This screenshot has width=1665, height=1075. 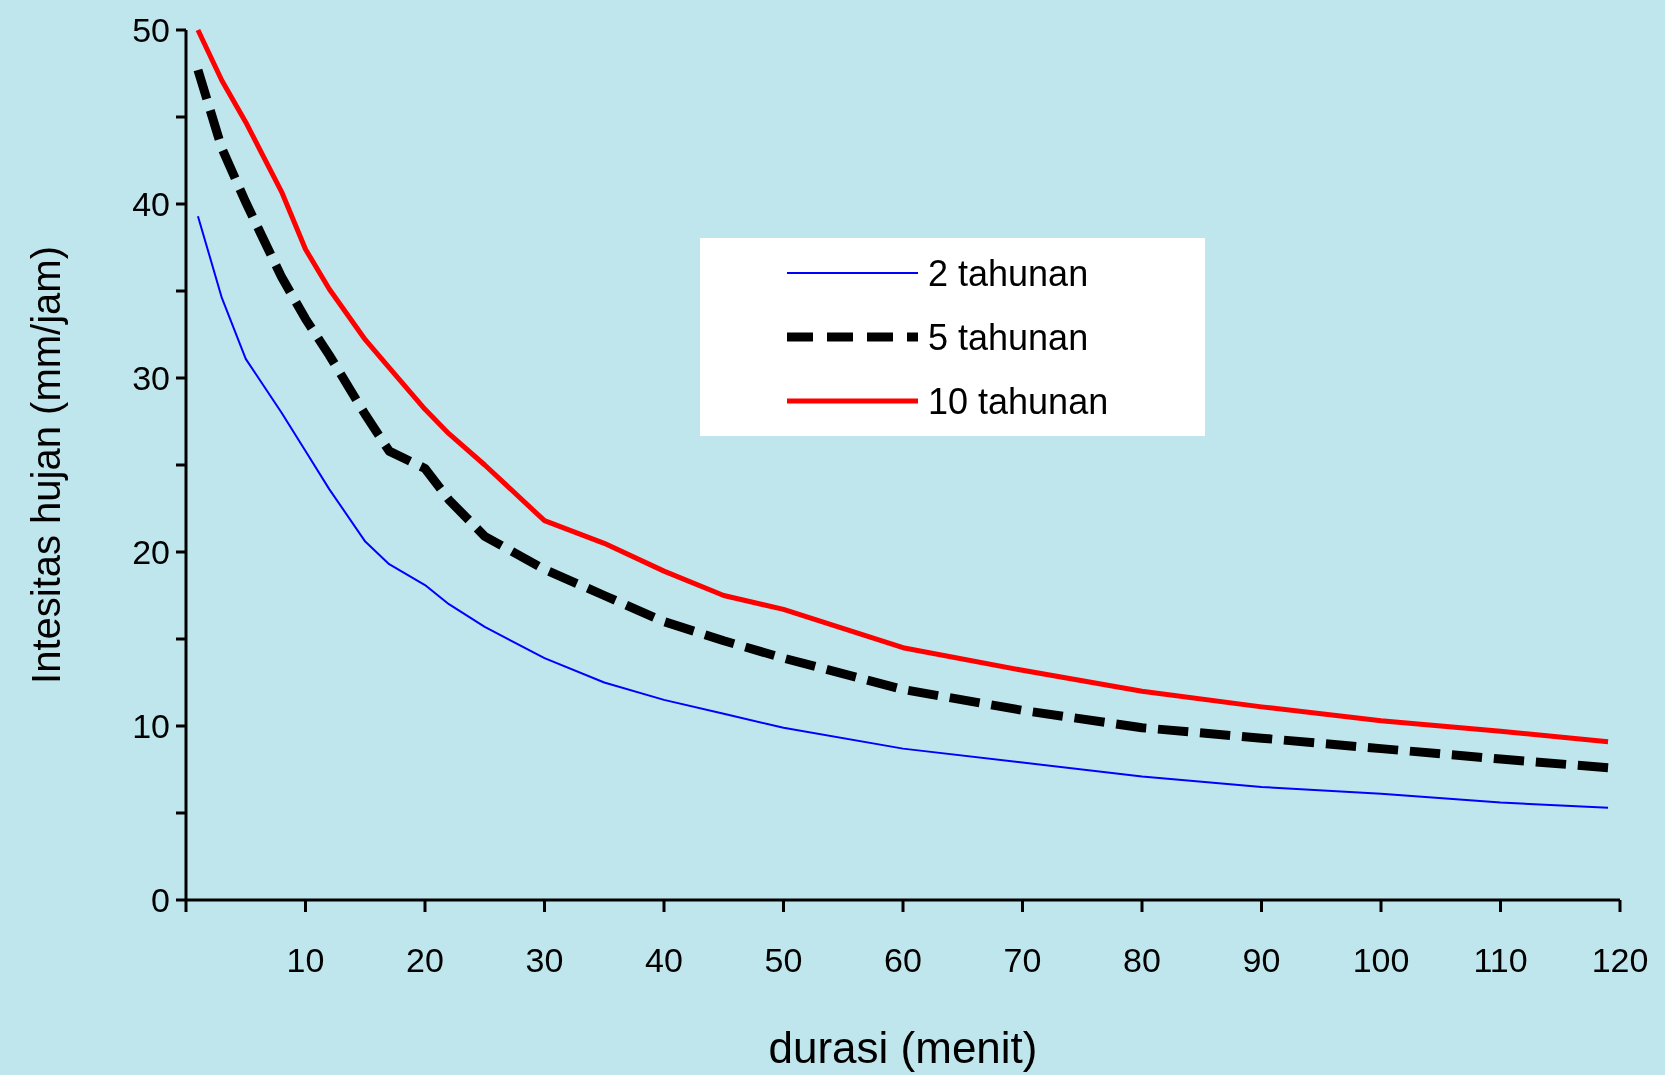 What do you see at coordinates (1008, 337) in the screenshot?
I see `legend-label: 5 tahunan` at bounding box center [1008, 337].